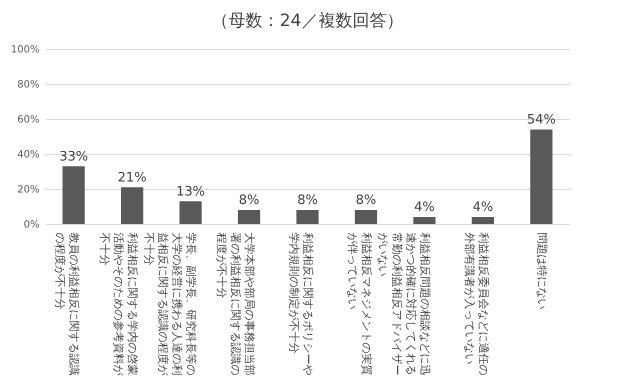 Image resolution: width=635 pixels, height=379 pixels. What do you see at coordinates (28, 190) in the screenshot?
I see `y-tick-label: 20%` at bounding box center [28, 190].